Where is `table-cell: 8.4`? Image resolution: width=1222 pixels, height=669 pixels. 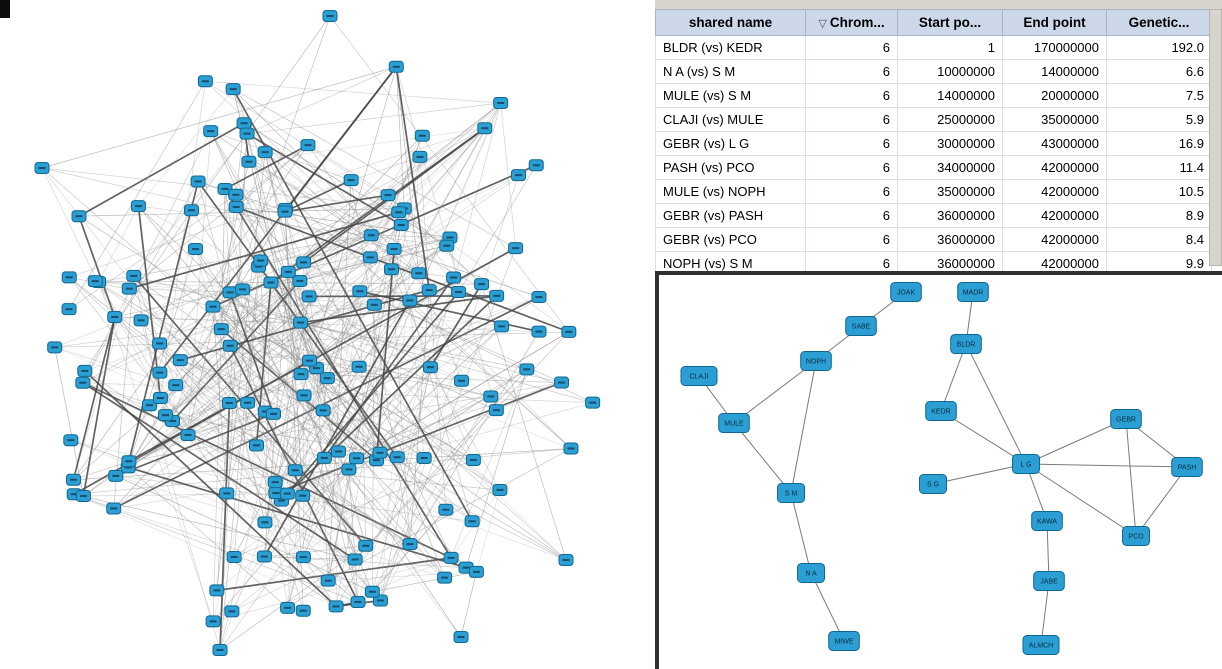
table-cell: 8.4 is located at coordinates (1159, 239).